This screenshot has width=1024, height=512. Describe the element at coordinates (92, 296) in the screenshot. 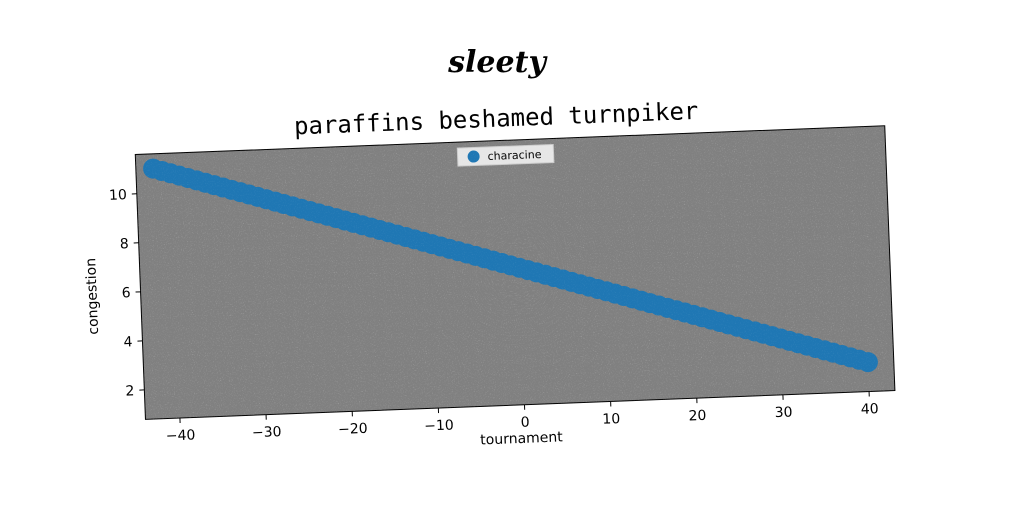

I see `y-axis-label: congestion` at that location.